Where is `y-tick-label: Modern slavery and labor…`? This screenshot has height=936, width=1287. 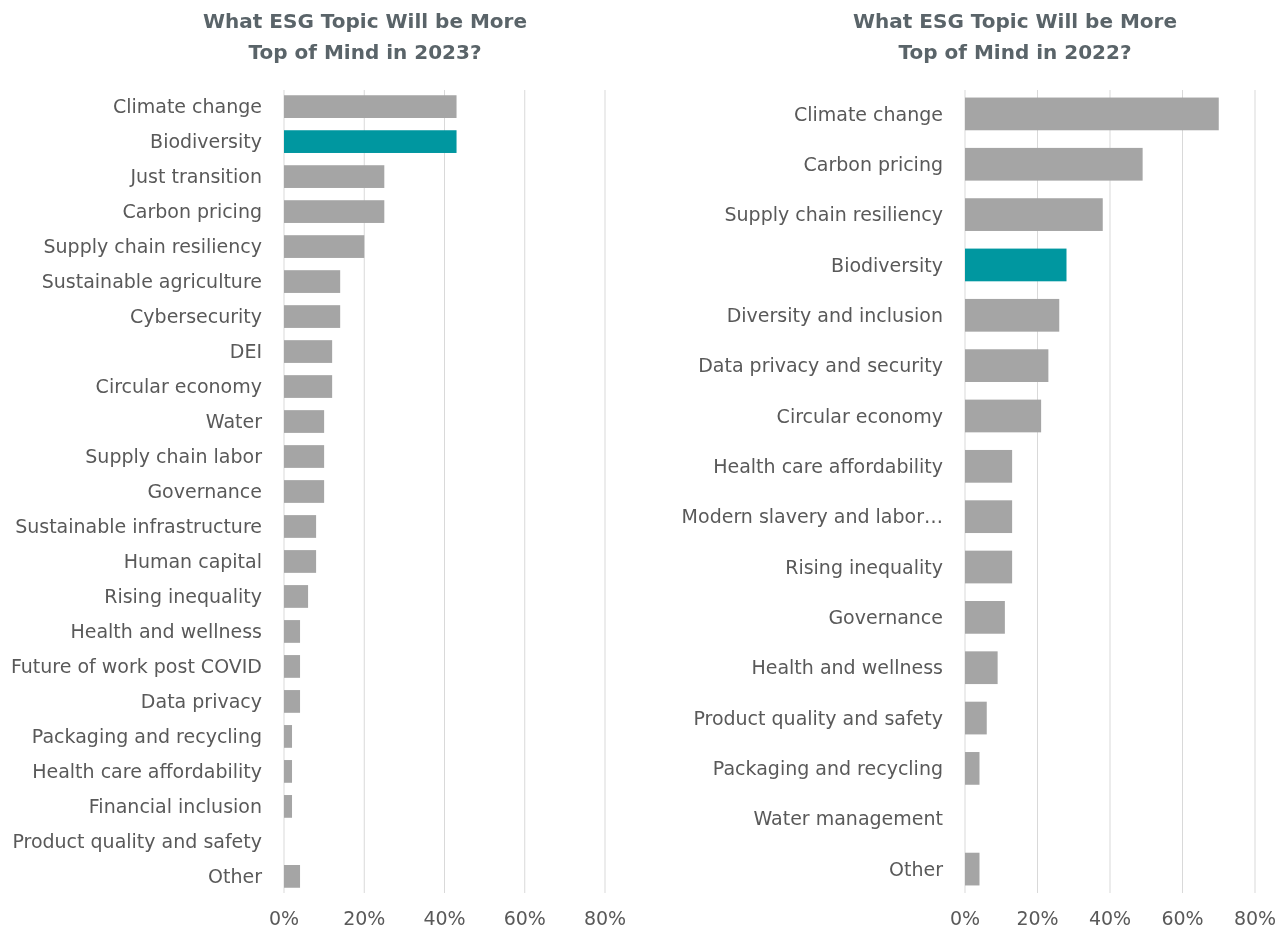
y-tick-label: Modern slavery and labor… is located at coordinates (812, 516).